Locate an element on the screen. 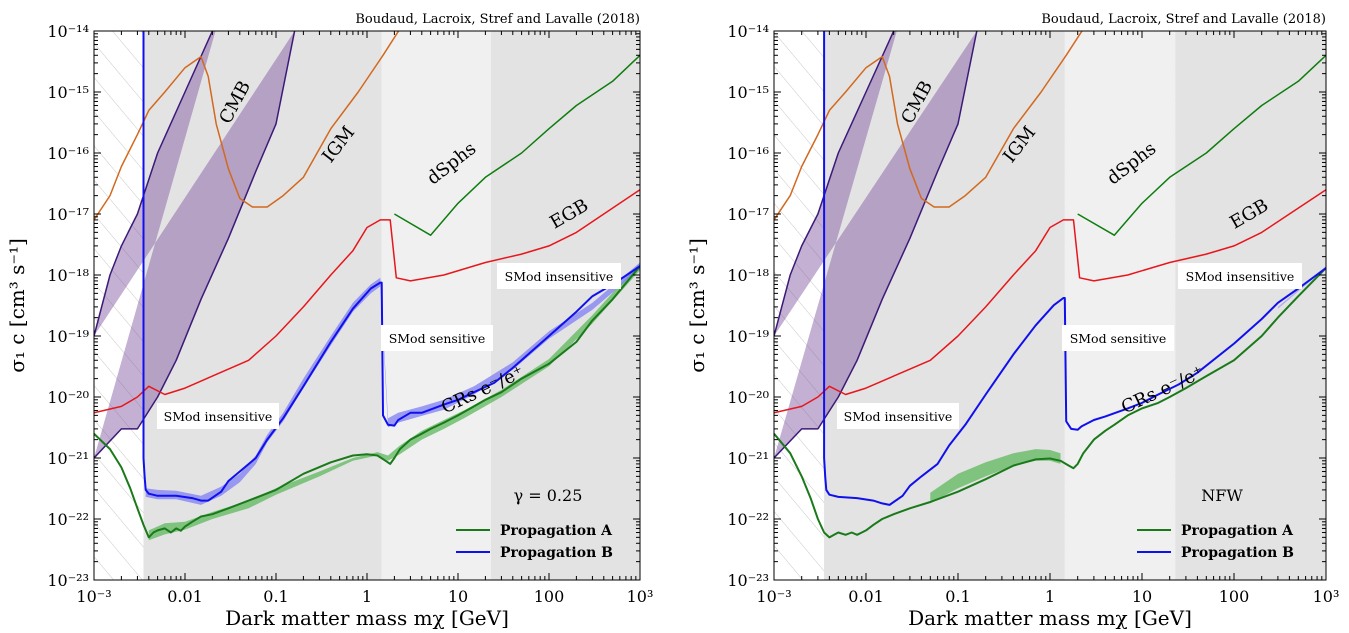  band-crs-e-e-band-a is located at coordinates (995, 476).